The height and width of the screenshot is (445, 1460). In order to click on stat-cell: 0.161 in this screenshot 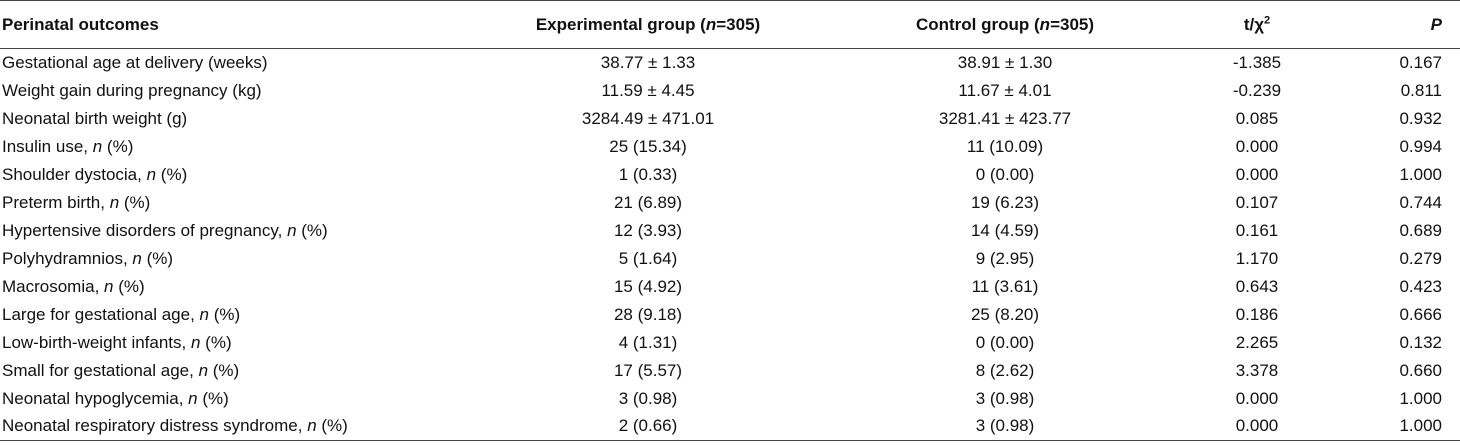, I will do `click(1257, 231)`.